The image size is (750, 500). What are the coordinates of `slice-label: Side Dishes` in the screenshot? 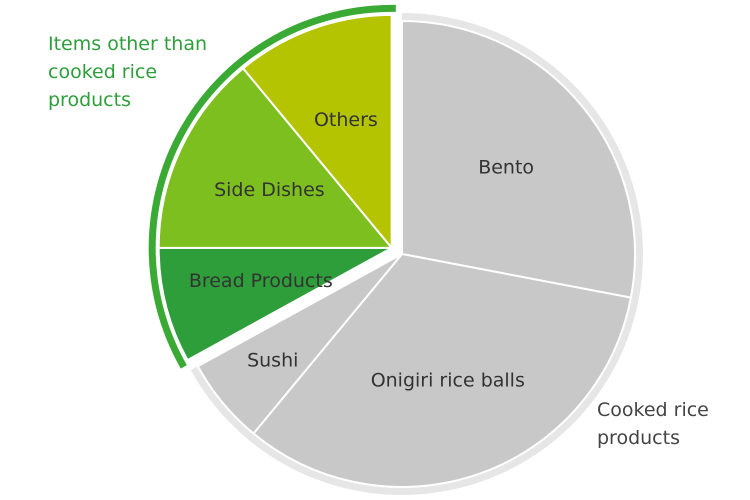 It's located at (269, 190).